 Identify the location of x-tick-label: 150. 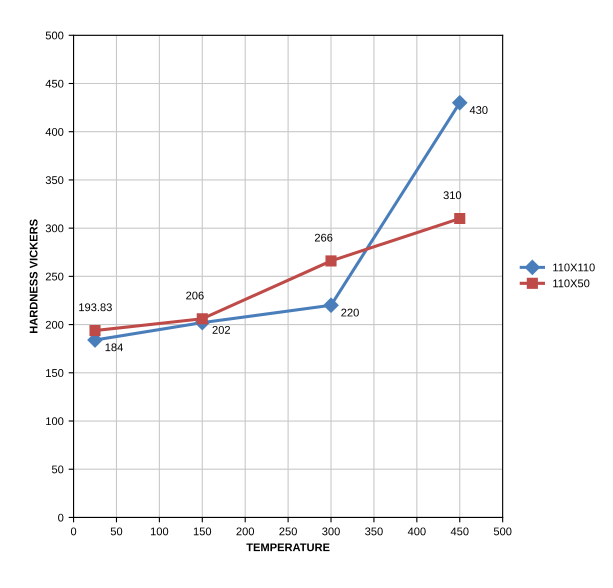
(203, 531).